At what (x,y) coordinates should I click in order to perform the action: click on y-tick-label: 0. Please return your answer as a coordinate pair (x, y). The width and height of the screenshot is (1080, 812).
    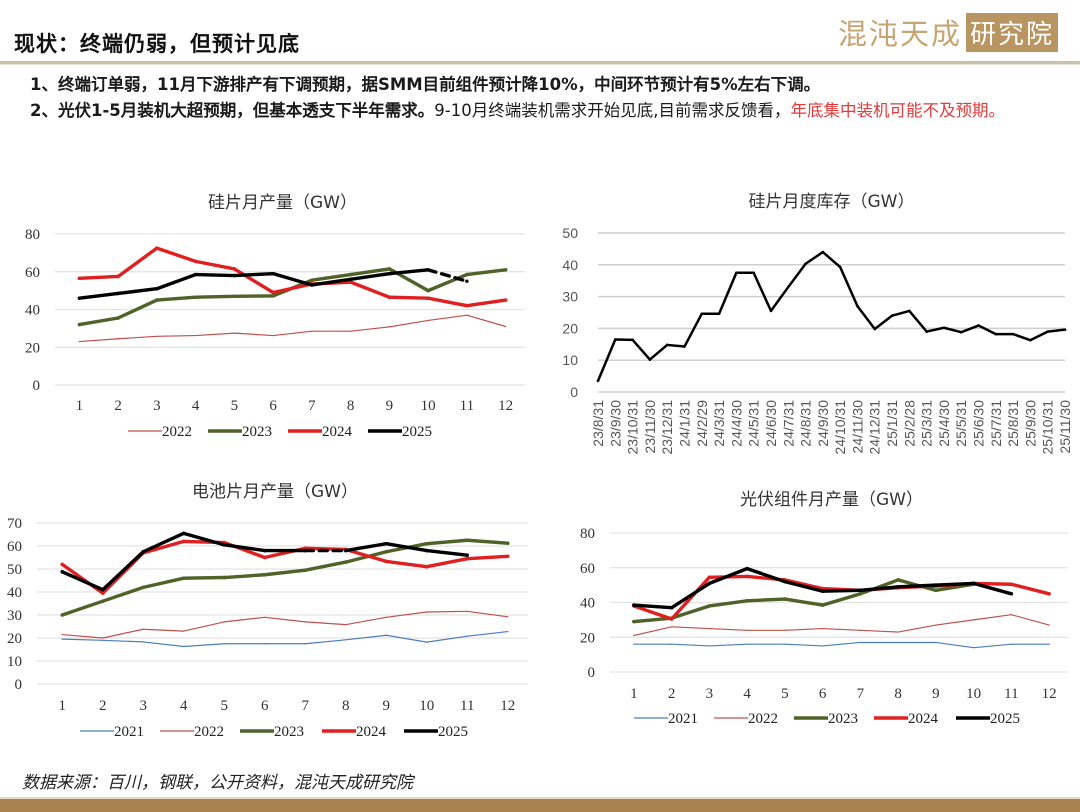
    Looking at the image, I should click on (592, 673).